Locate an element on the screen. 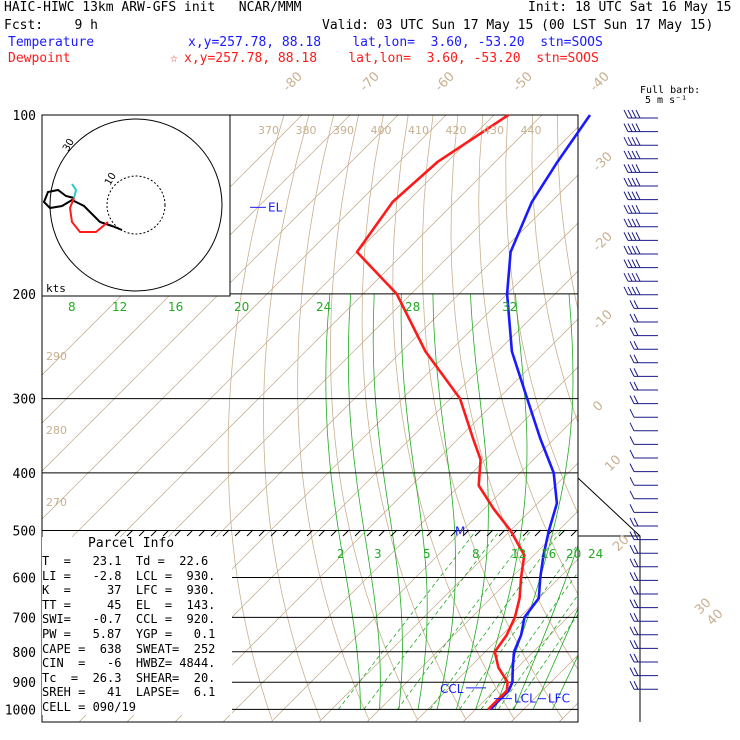 This screenshot has width=740, height=740. hodograph-trace-black is located at coordinates (83, 209).